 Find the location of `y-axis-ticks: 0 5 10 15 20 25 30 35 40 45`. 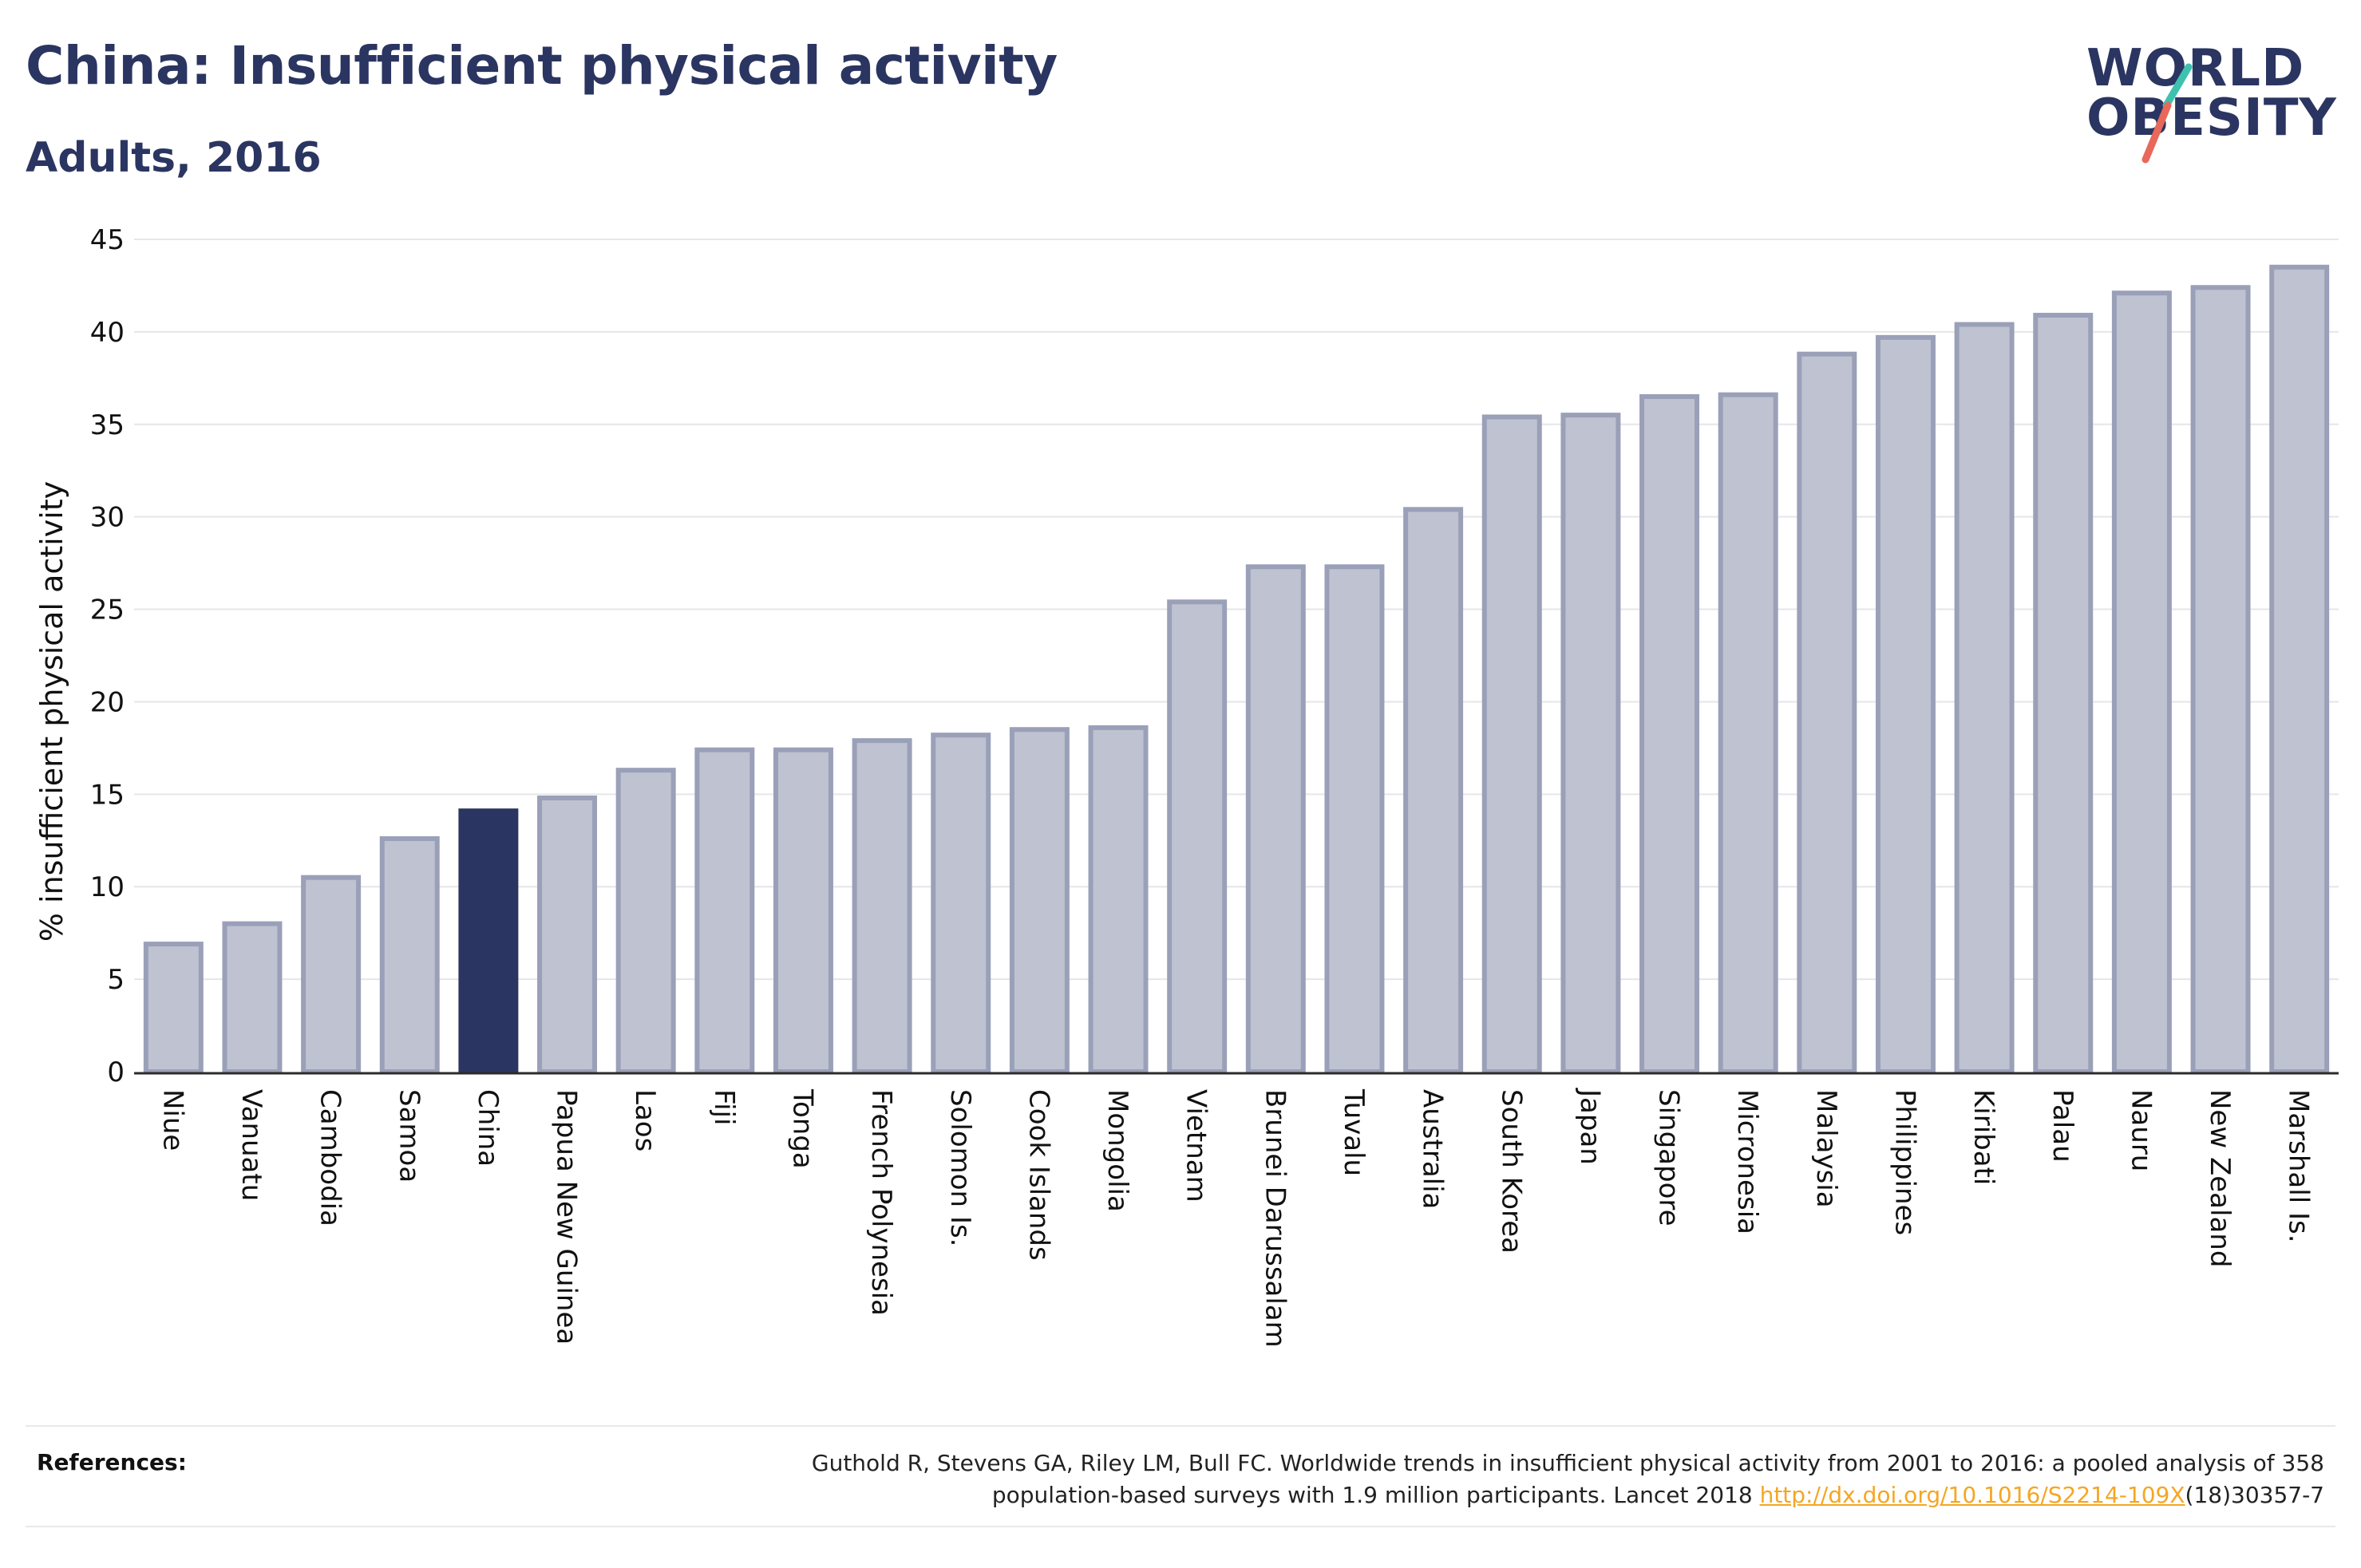

y-axis-ticks: 0 5 10 15 20 25 30 35 40 45 is located at coordinates (107, 656).